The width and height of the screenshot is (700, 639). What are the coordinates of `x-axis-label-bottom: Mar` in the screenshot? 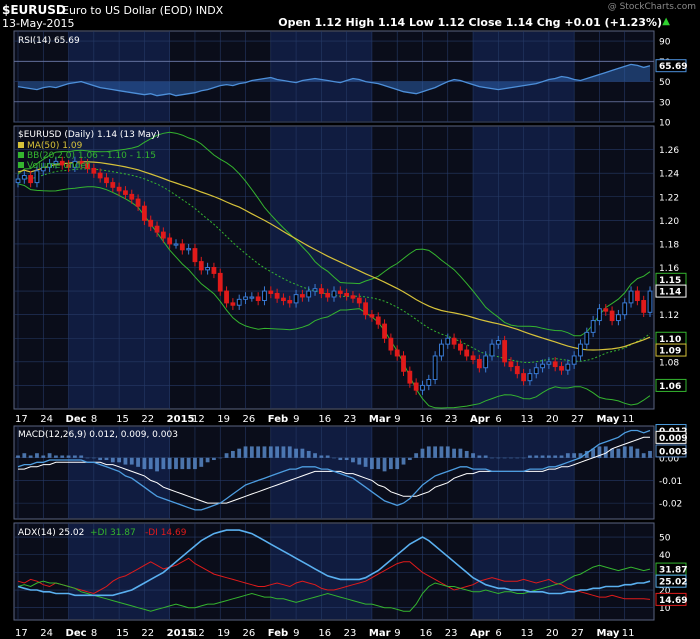 It's located at (380, 633).